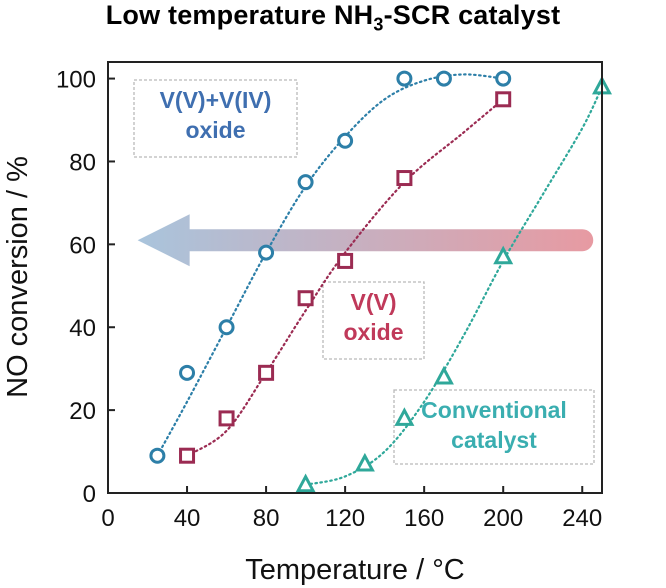  I want to click on legend-vv_viv: V(V)+V(IV) oxide, so click(215, 118).